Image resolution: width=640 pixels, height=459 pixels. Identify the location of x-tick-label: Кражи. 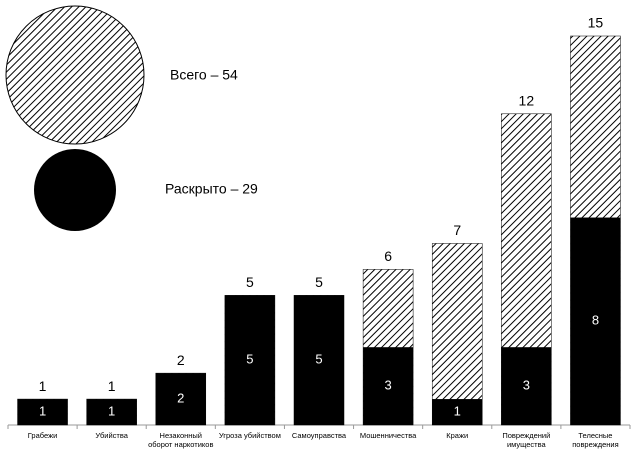
(457, 435).